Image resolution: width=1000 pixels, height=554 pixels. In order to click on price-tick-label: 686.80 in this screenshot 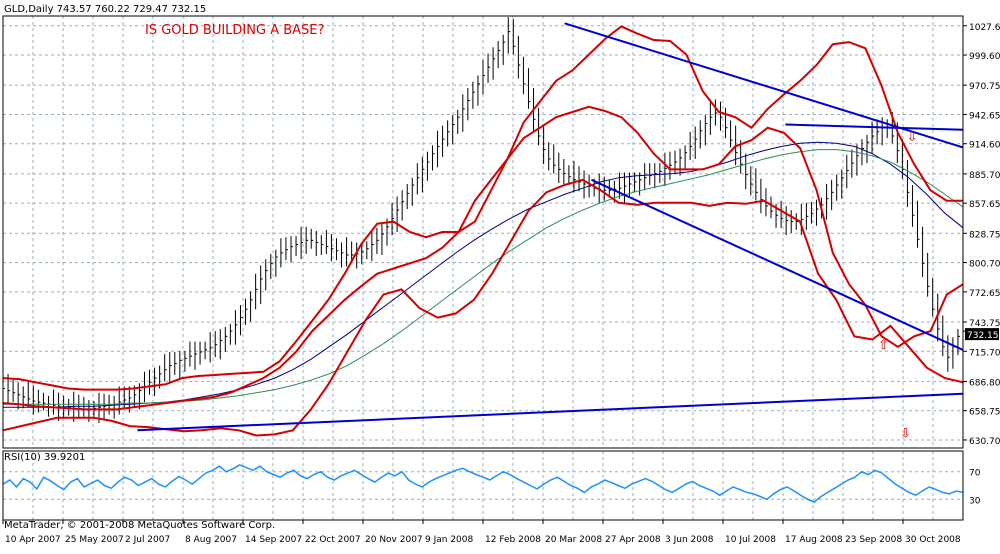, I will do `click(984, 383)`.